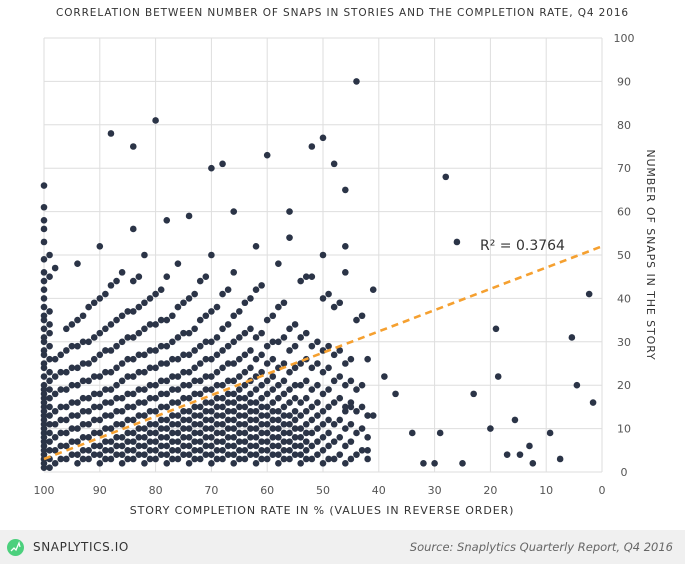 The image size is (685, 564). What do you see at coordinates (81, 547) in the screenshot?
I see `brand-name: SNAPLYTICS.IO` at bounding box center [81, 547].